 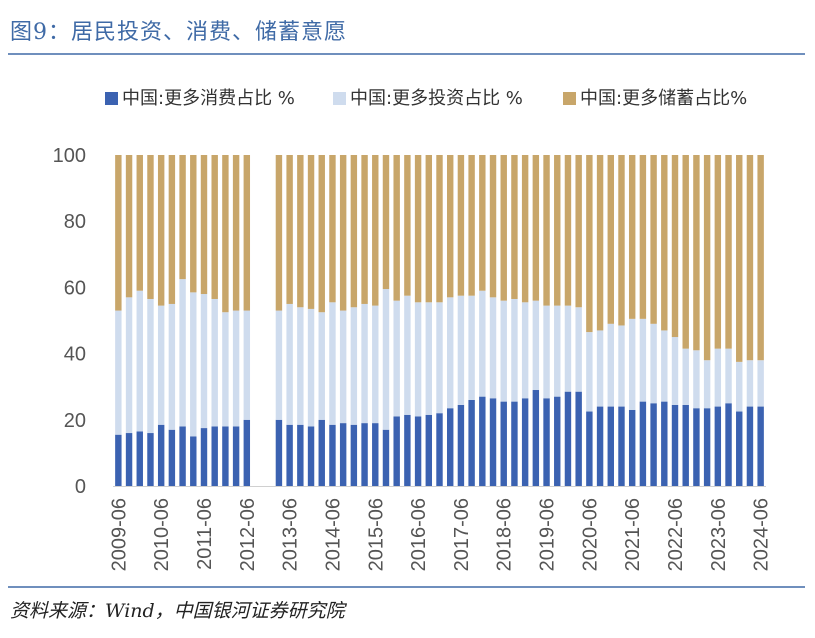 What do you see at coordinates (69, 321) in the screenshot?
I see `y-axis: 0 20 40 60 80 100` at bounding box center [69, 321].